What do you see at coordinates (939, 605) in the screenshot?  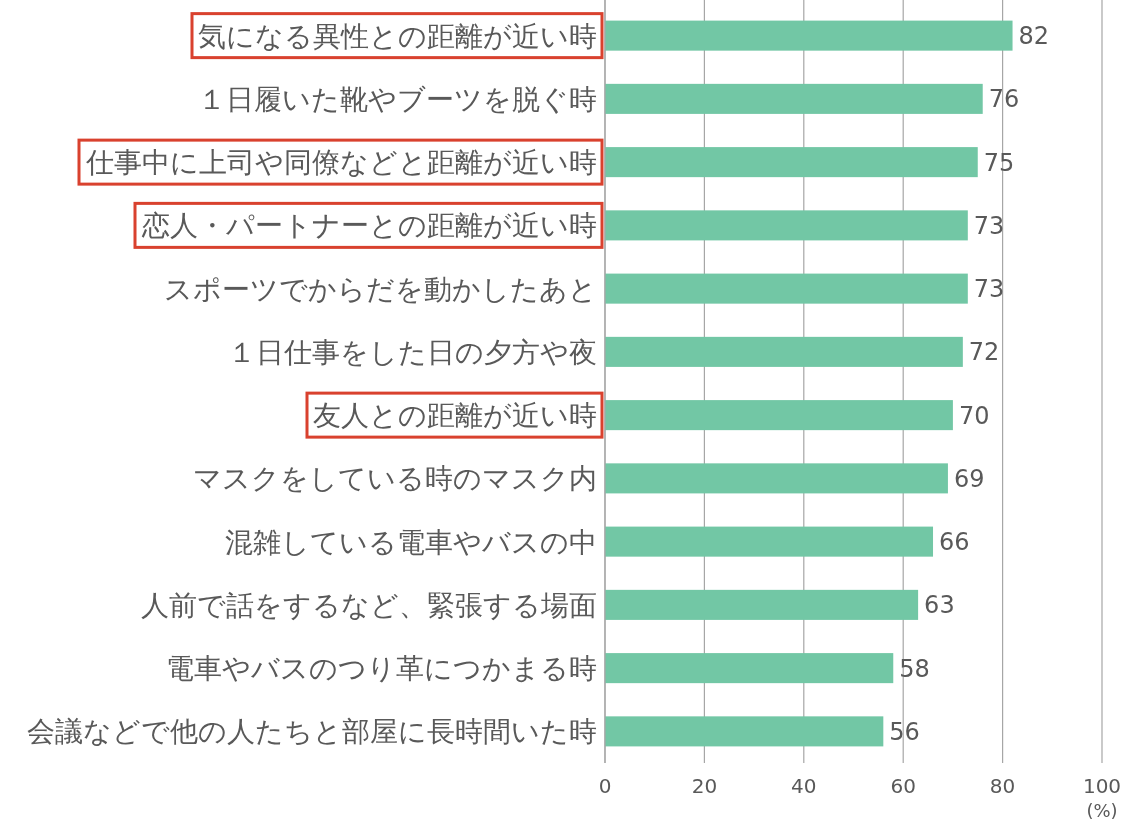 I see `data-label: 63` at bounding box center [939, 605].